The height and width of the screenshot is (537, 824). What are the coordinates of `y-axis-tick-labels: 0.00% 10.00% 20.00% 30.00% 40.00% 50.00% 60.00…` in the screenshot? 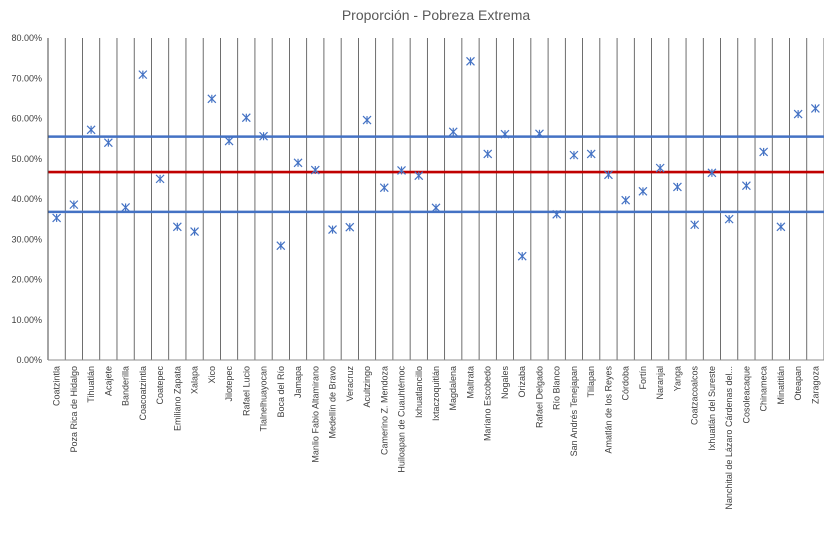 It's located at (26, 199).